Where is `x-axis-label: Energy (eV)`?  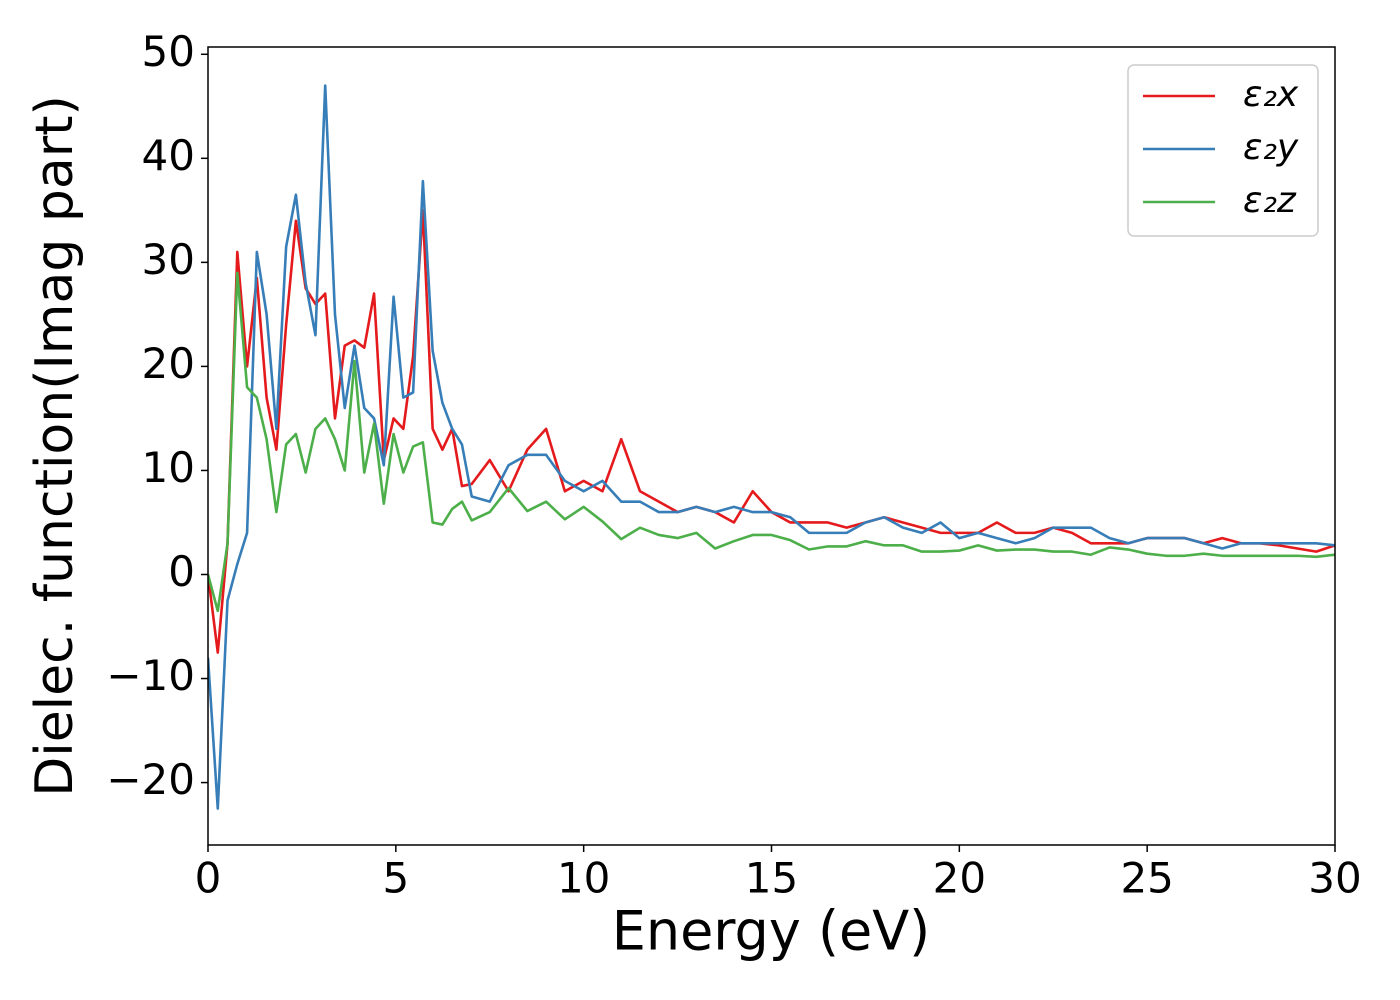 x-axis-label: Energy (eV) is located at coordinates (771, 931).